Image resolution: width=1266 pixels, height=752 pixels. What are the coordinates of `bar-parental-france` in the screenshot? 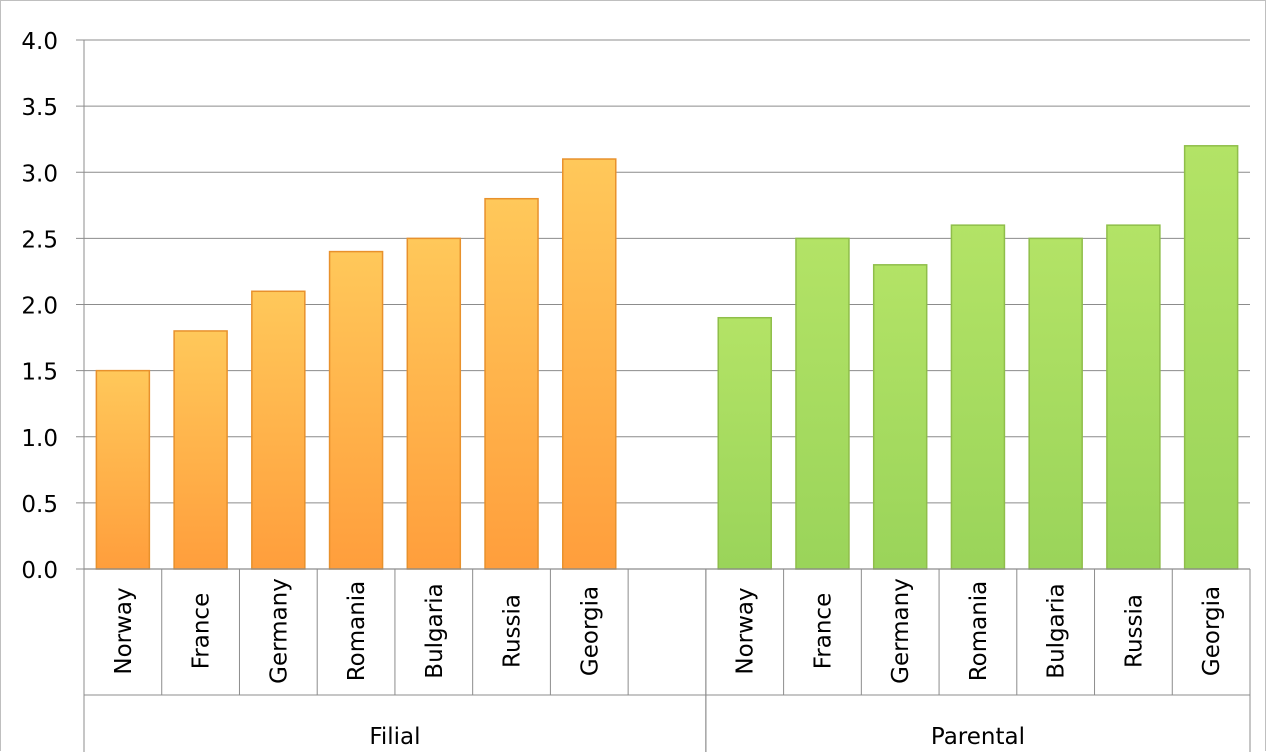 It's located at (822, 403).